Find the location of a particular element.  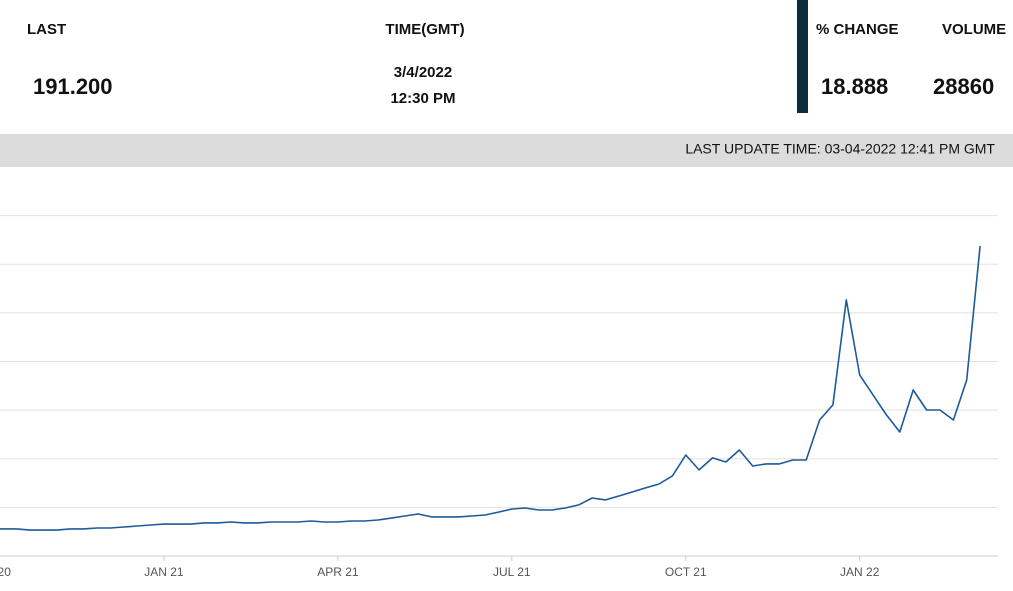

change-label: % CHANGE is located at coordinates (857, 29).